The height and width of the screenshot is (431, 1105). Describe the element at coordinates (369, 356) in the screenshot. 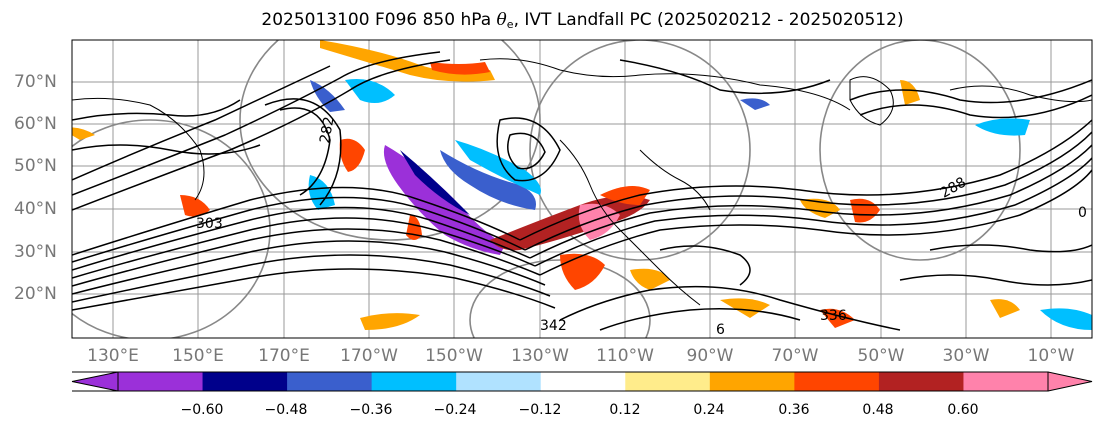

I see `lon-label-170w: 170°W` at that location.